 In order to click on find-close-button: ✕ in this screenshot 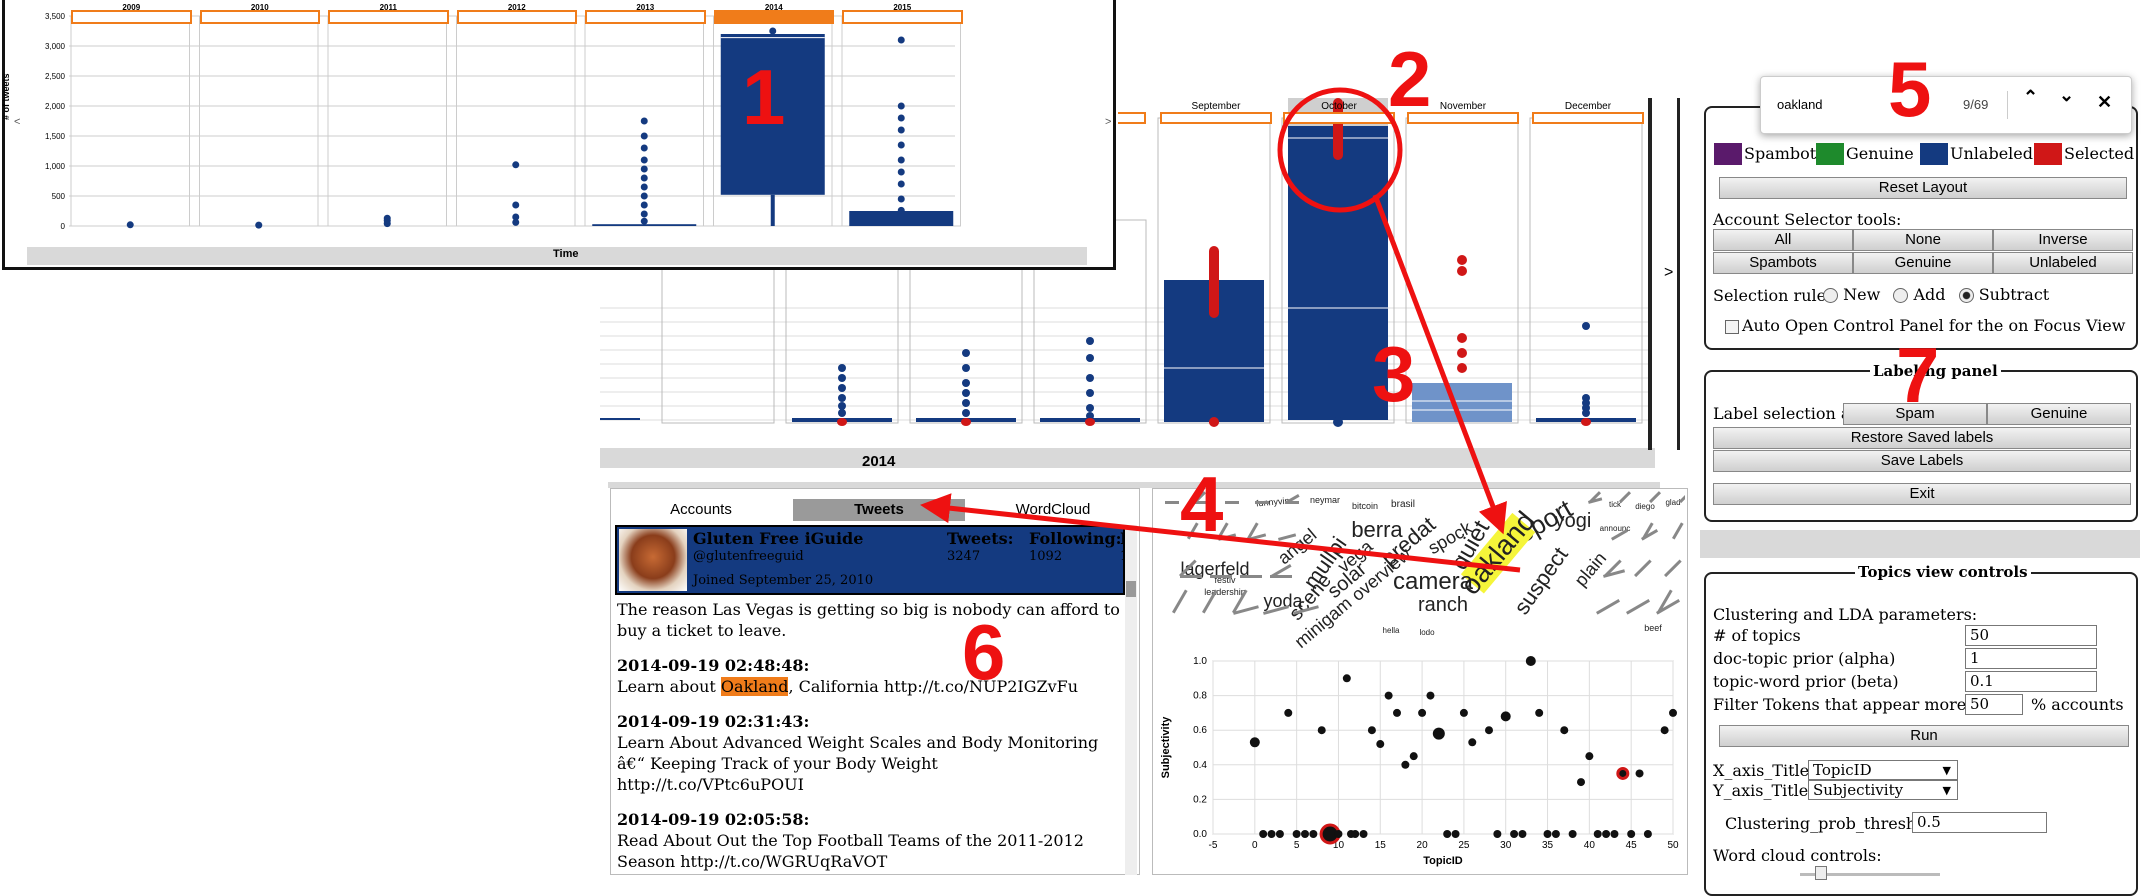, I will do `click(2104, 102)`.